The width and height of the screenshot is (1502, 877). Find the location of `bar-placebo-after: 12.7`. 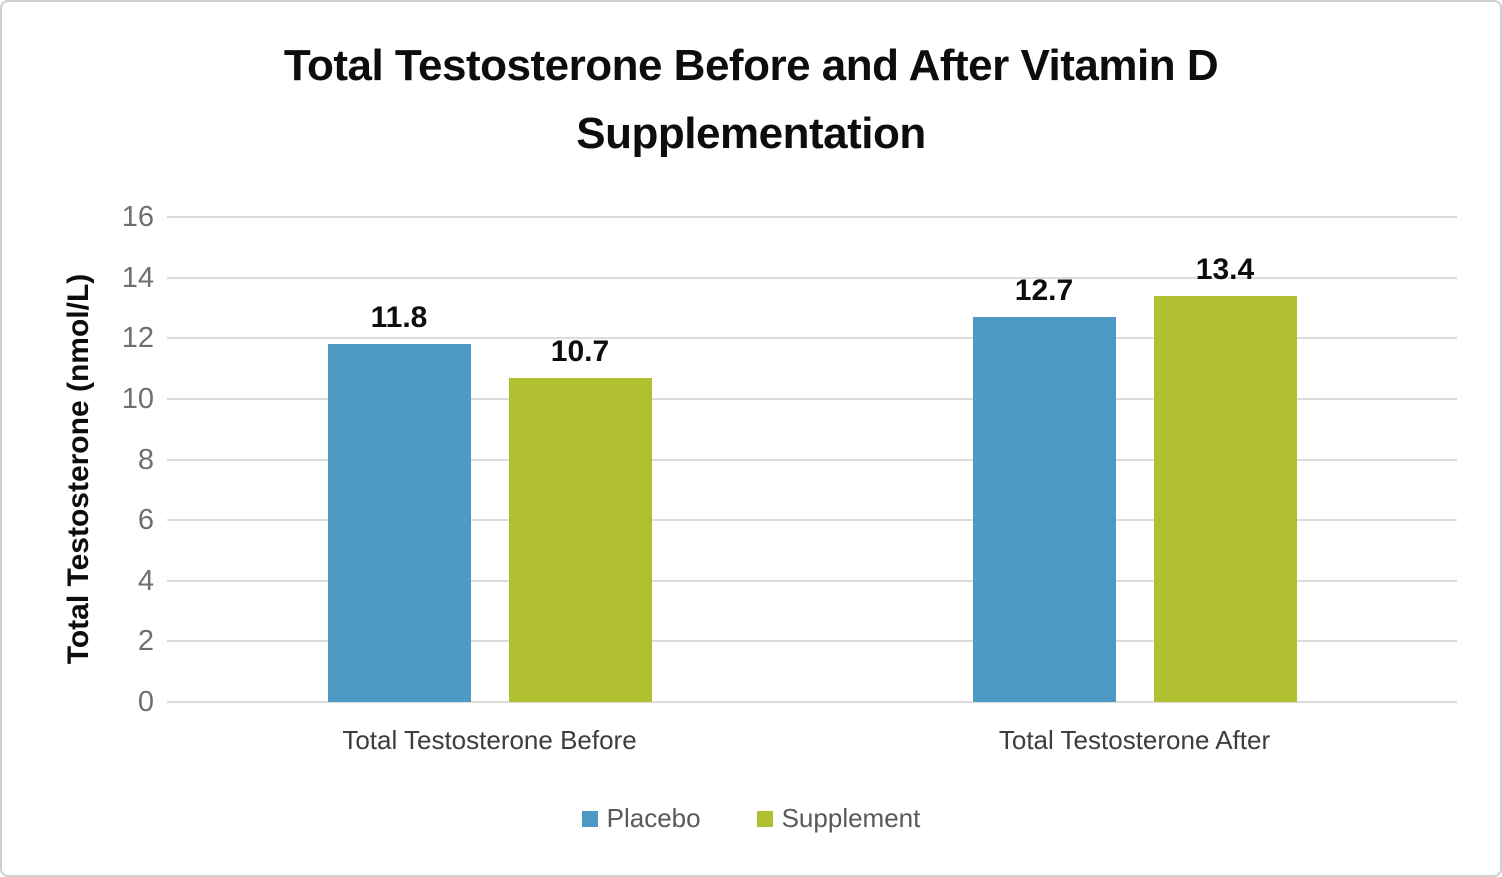

bar-placebo-after: 12.7 is located at coordinates (1044, 488).